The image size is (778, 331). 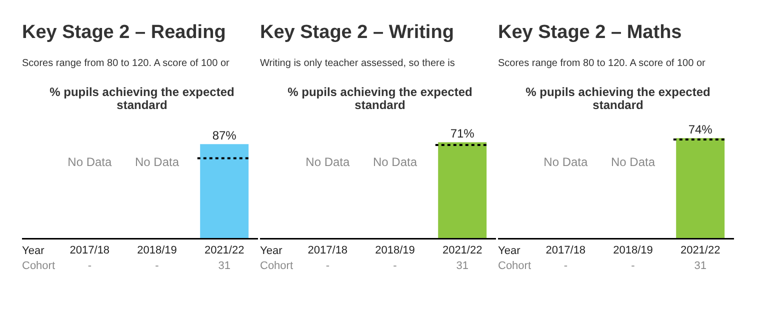 I want to click on chart-title: Key Stage 2 – Maths, so click(x=590, y=33).